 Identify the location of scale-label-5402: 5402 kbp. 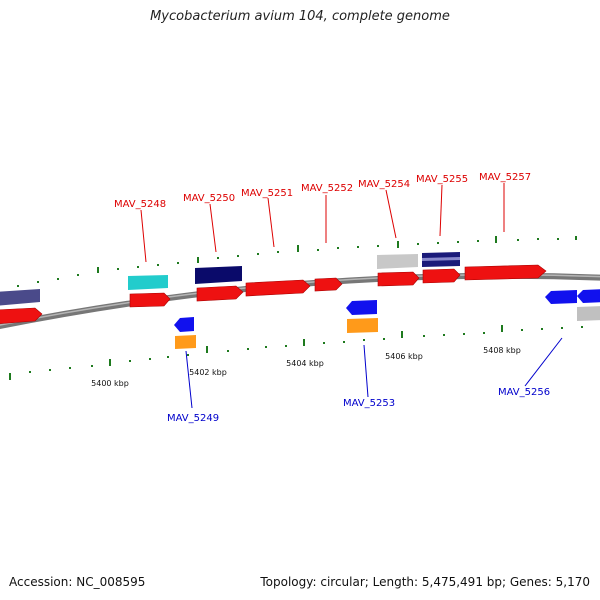
(208, 372).